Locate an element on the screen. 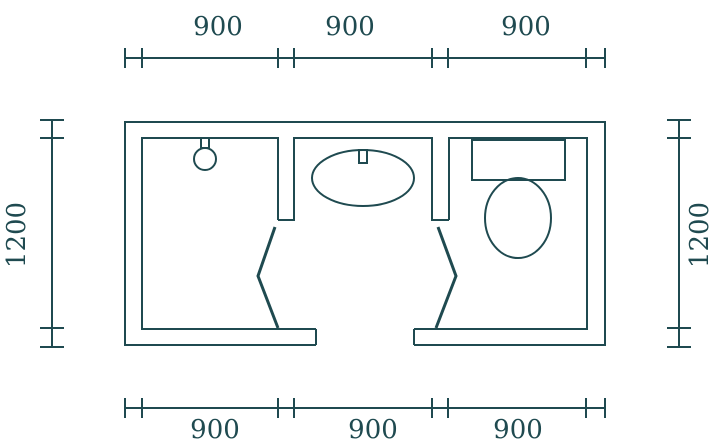 Image resolution: width=720 pixels, height=443 pixels. vanity-counter is located at coordinates (363, 179).